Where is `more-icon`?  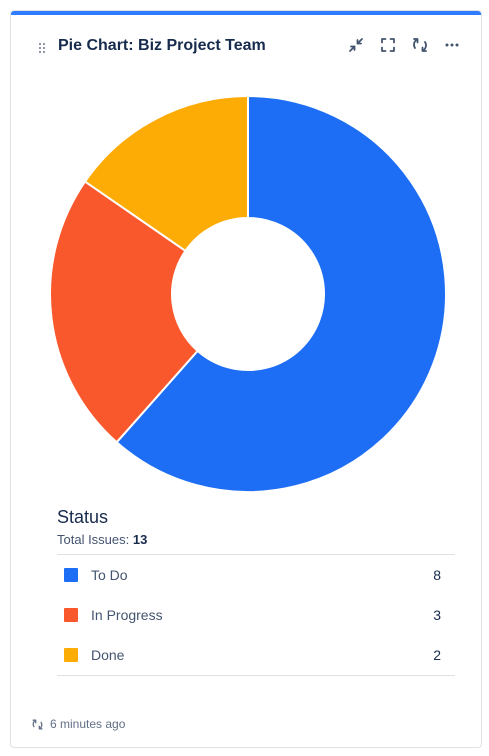 more-icon is located at coordinates (452, 45).